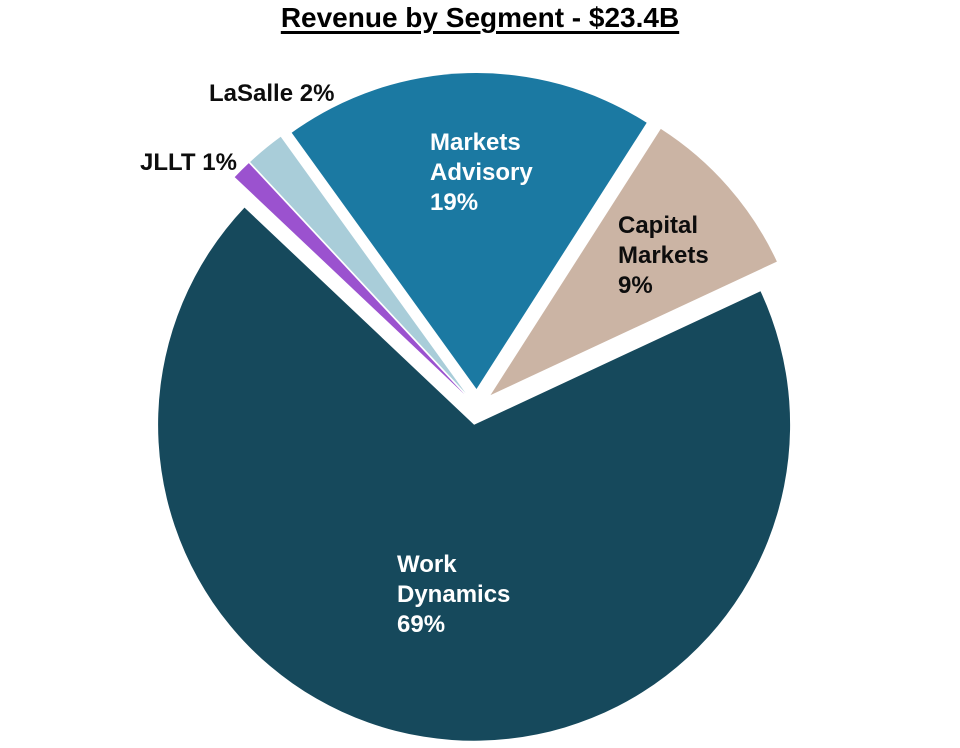 This screenshot has height=748, width=960. Describe the element at coordinates (188, 162) in the screenshot. I see `slice-label-jllt: JLLT 1%` at that location.